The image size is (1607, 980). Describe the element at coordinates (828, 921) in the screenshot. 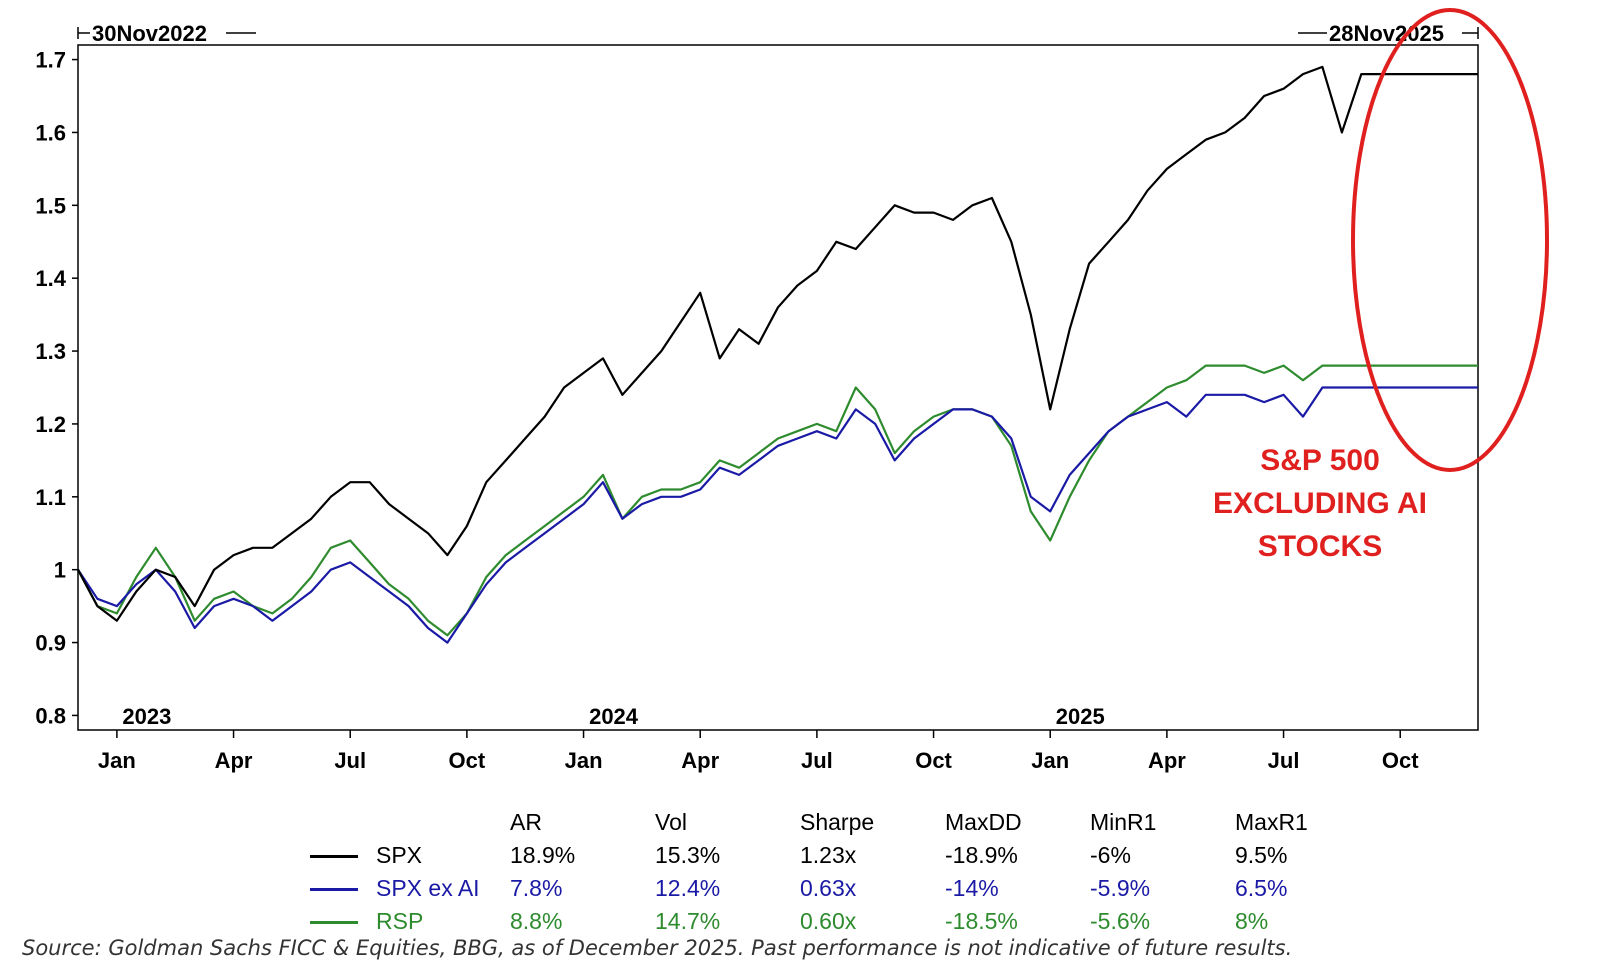

I see `rsp-sharpe: 0.60x` at that location.